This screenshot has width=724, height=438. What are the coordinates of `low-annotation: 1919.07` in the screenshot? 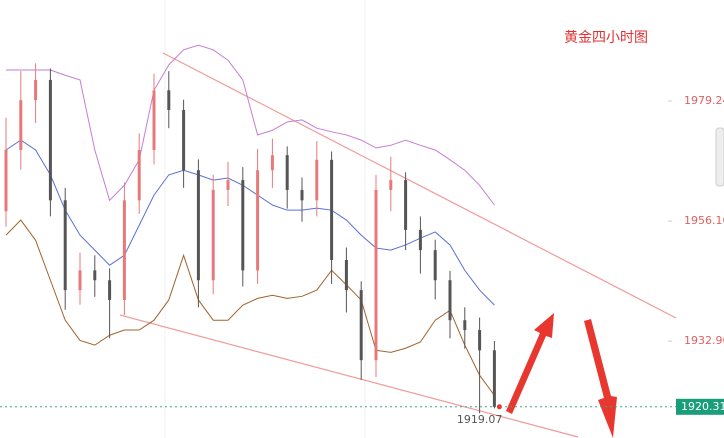 It's located at (480, 419).